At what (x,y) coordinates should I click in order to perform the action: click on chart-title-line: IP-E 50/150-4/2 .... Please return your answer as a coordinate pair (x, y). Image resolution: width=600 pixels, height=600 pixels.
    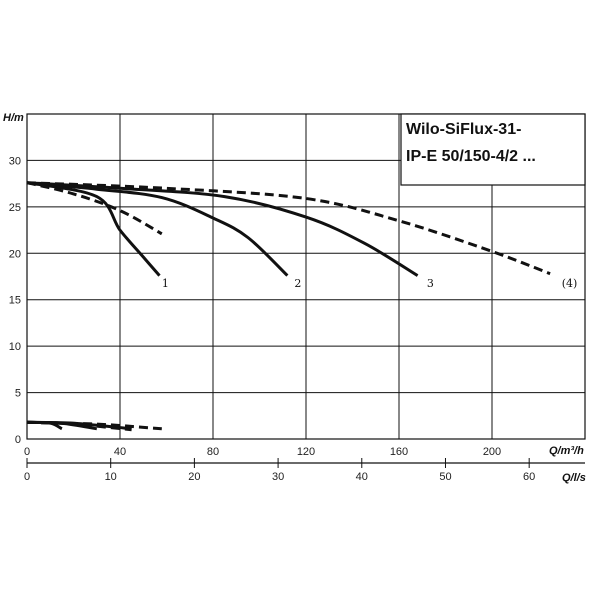
    Looking at the image, I should click on (471, 156).